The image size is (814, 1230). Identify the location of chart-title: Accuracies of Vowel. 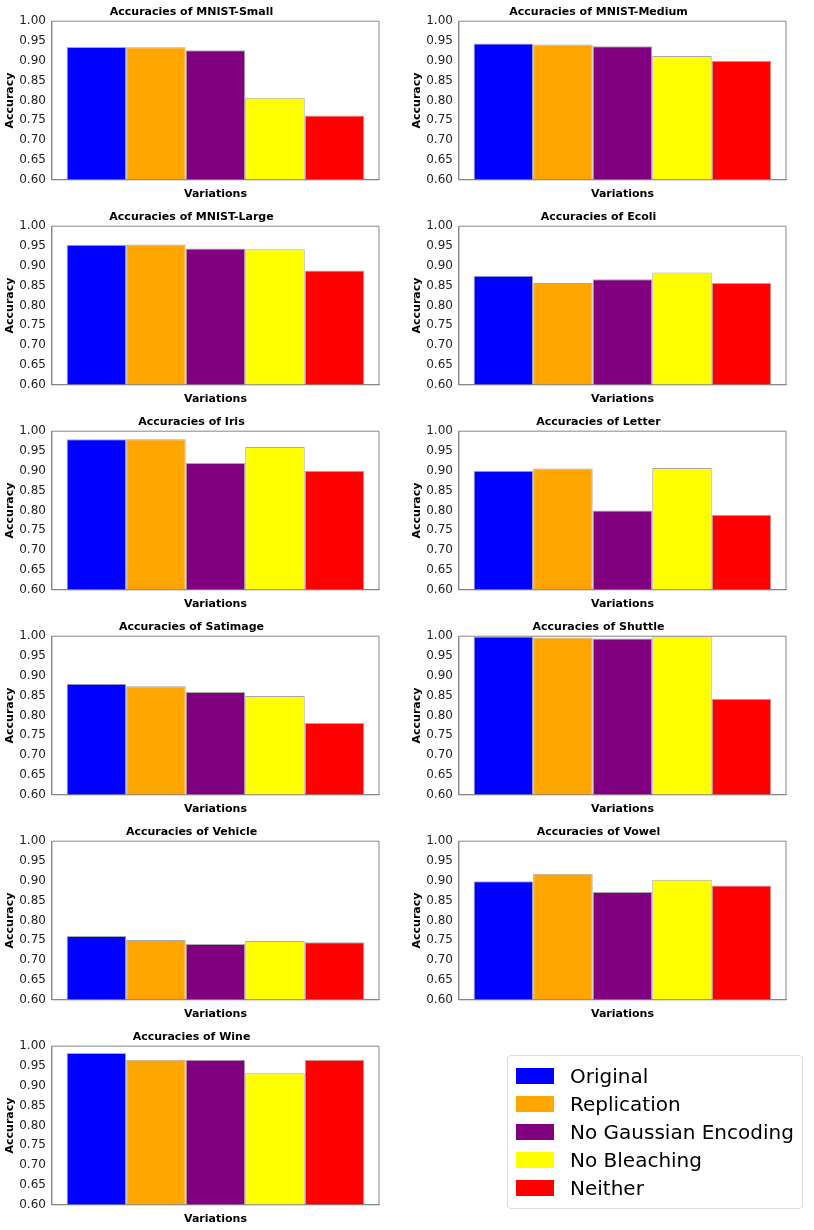
(598, 832).